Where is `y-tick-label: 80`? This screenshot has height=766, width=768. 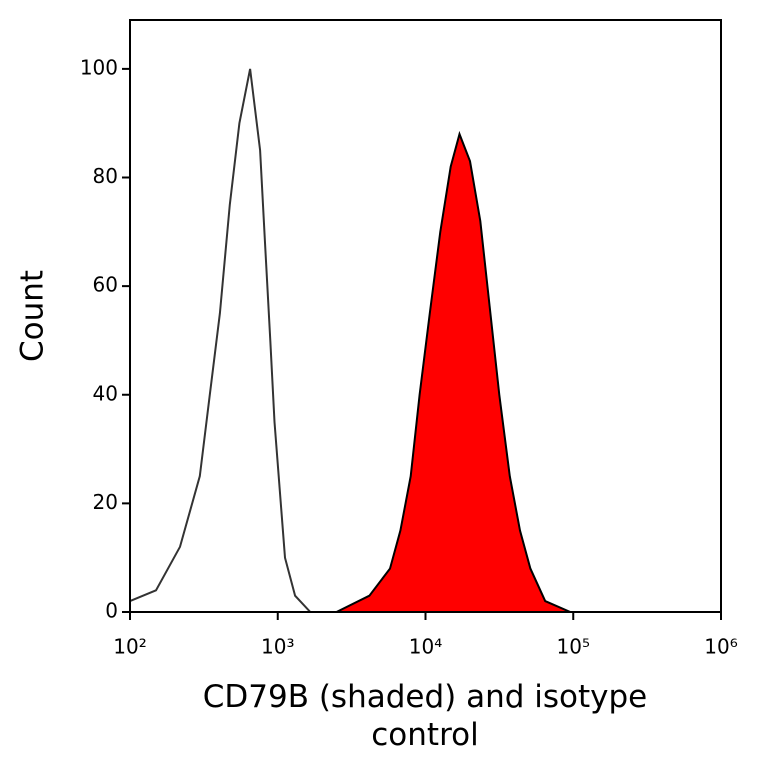
y-tick-label: 80 is located at coordinates (105, 176).